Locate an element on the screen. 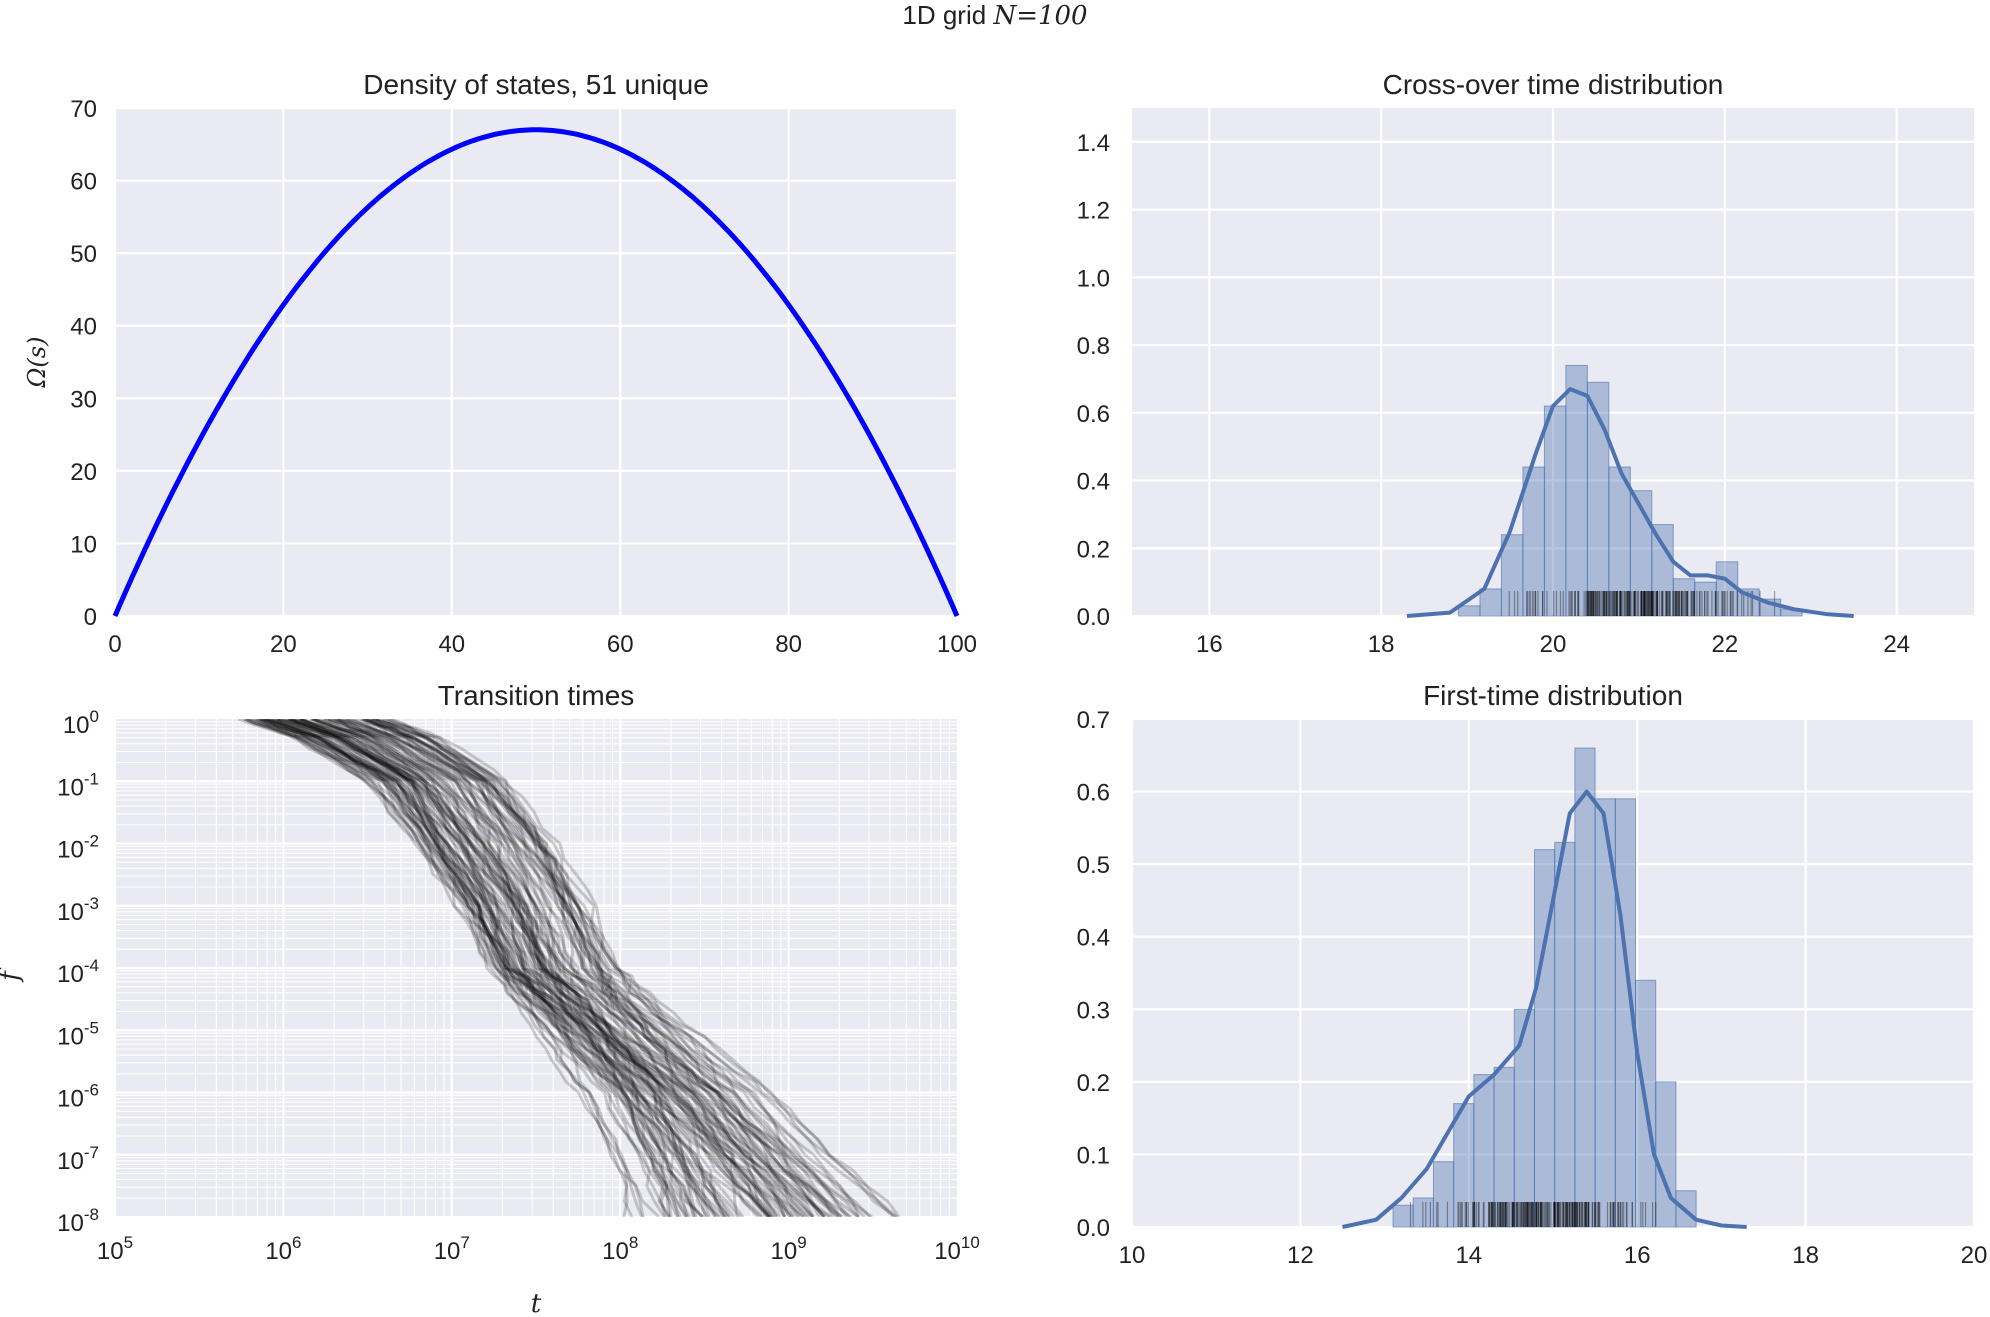  first-ytick-label: 0.1 is located at coordinates (1093, 1155).